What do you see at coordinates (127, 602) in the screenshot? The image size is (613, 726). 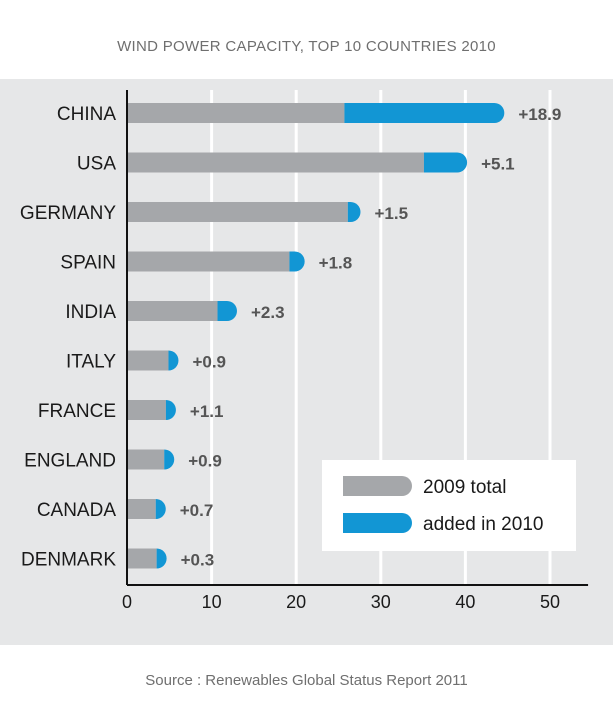 I see `x-tick-label: 0` at bounding box center [127, 602].